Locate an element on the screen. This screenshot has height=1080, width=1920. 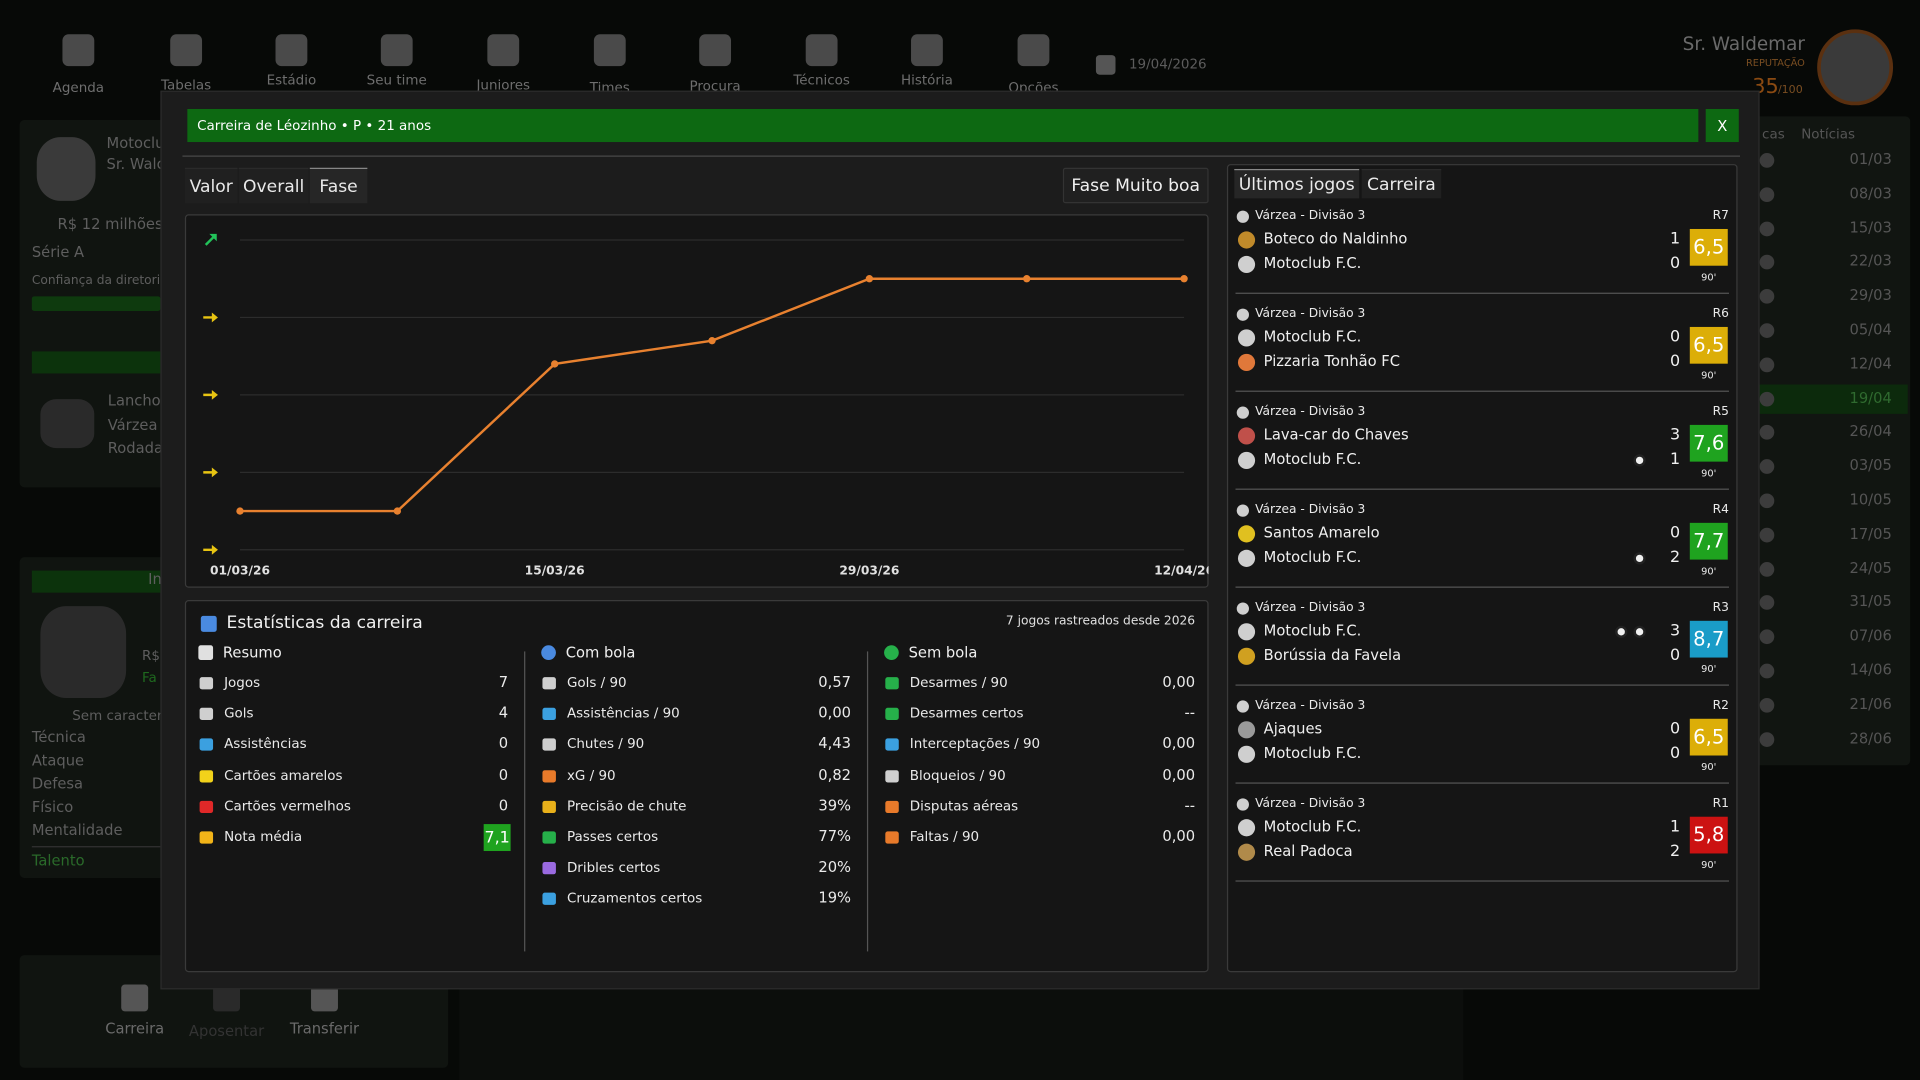
schedule-date: 05/04 is located at coordinates (1870, 329).